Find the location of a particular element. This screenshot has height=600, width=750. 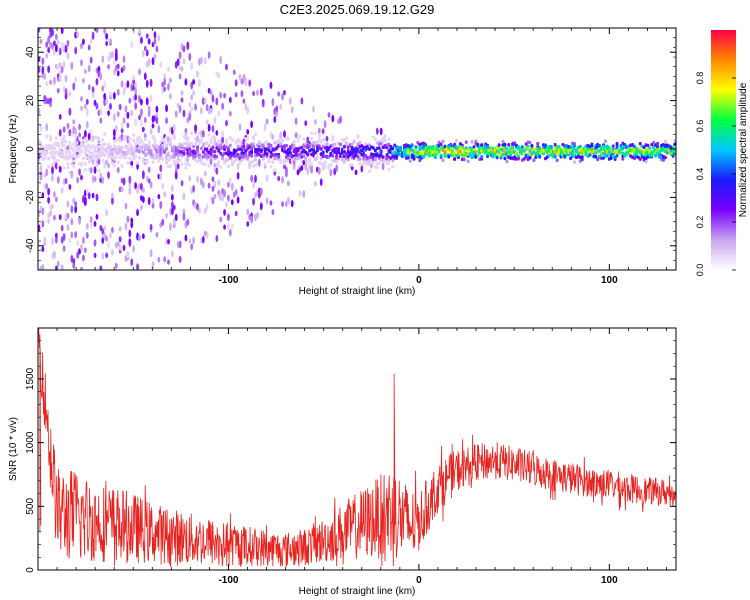

spectrogram-xtick-label: 100 is located at coordinates (609, 280).